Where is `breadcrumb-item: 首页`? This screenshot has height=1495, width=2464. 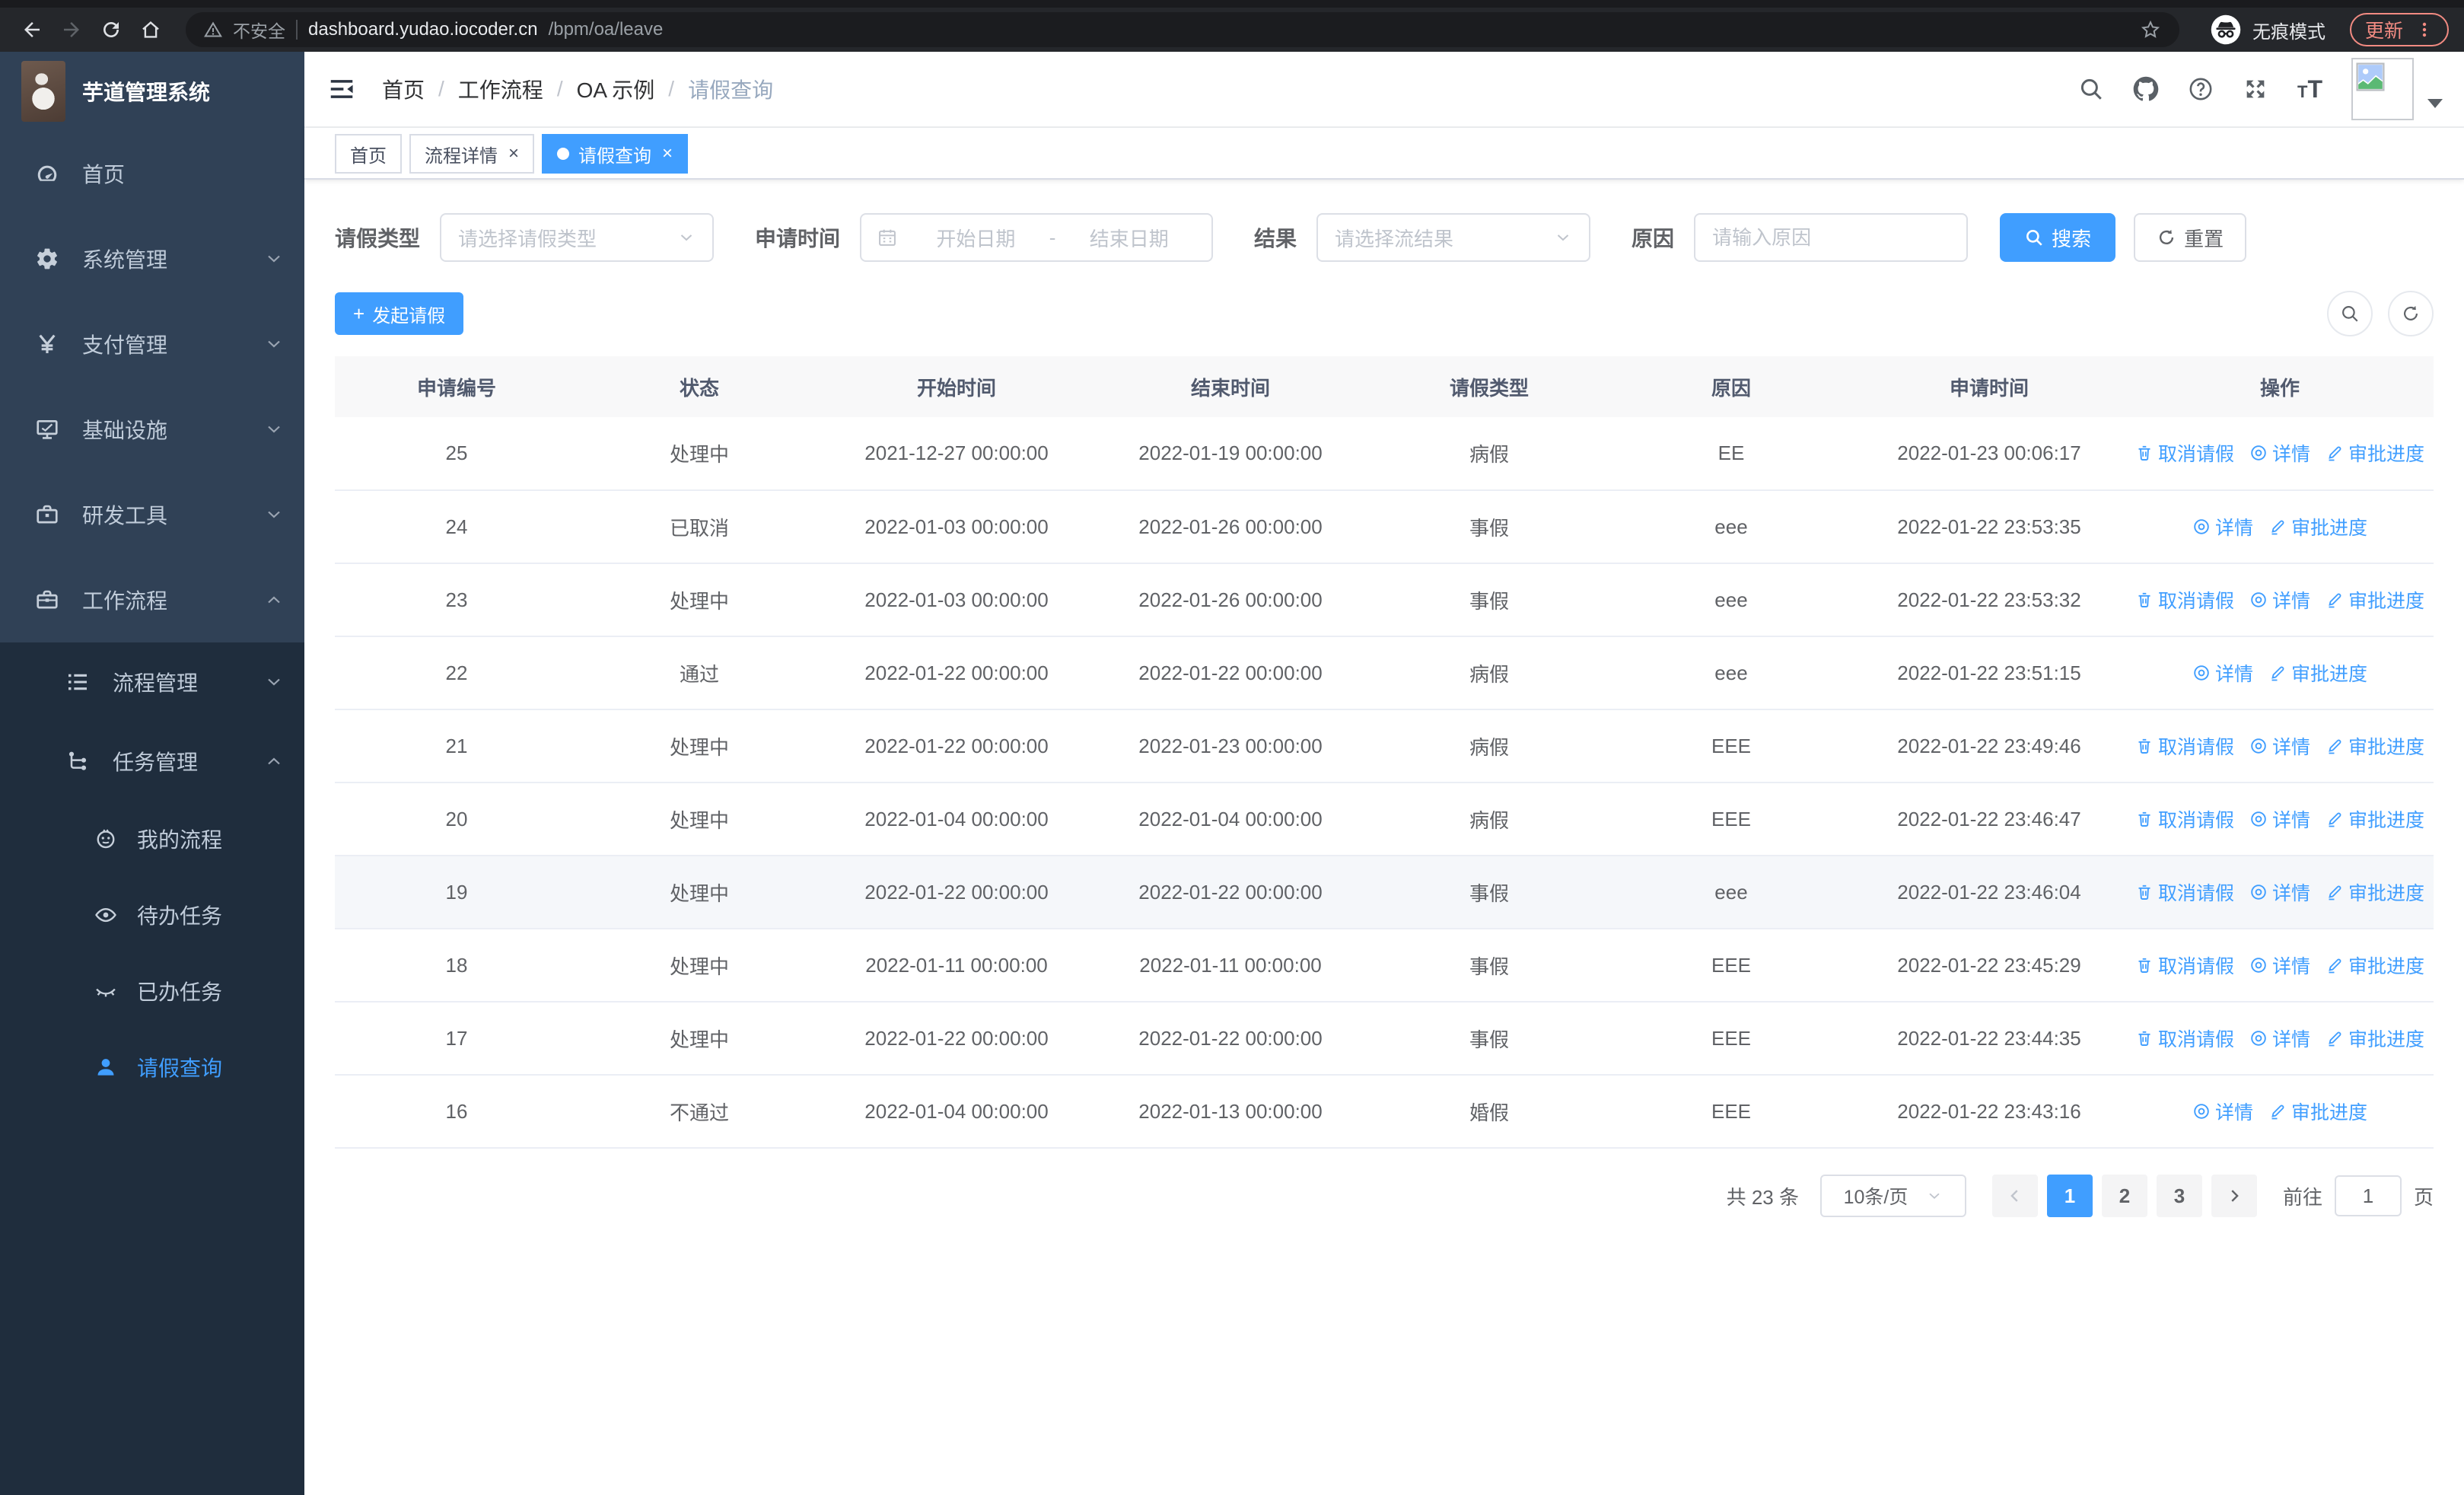 breadcrumb-item: 首页 is located at coordinates (403, 90).